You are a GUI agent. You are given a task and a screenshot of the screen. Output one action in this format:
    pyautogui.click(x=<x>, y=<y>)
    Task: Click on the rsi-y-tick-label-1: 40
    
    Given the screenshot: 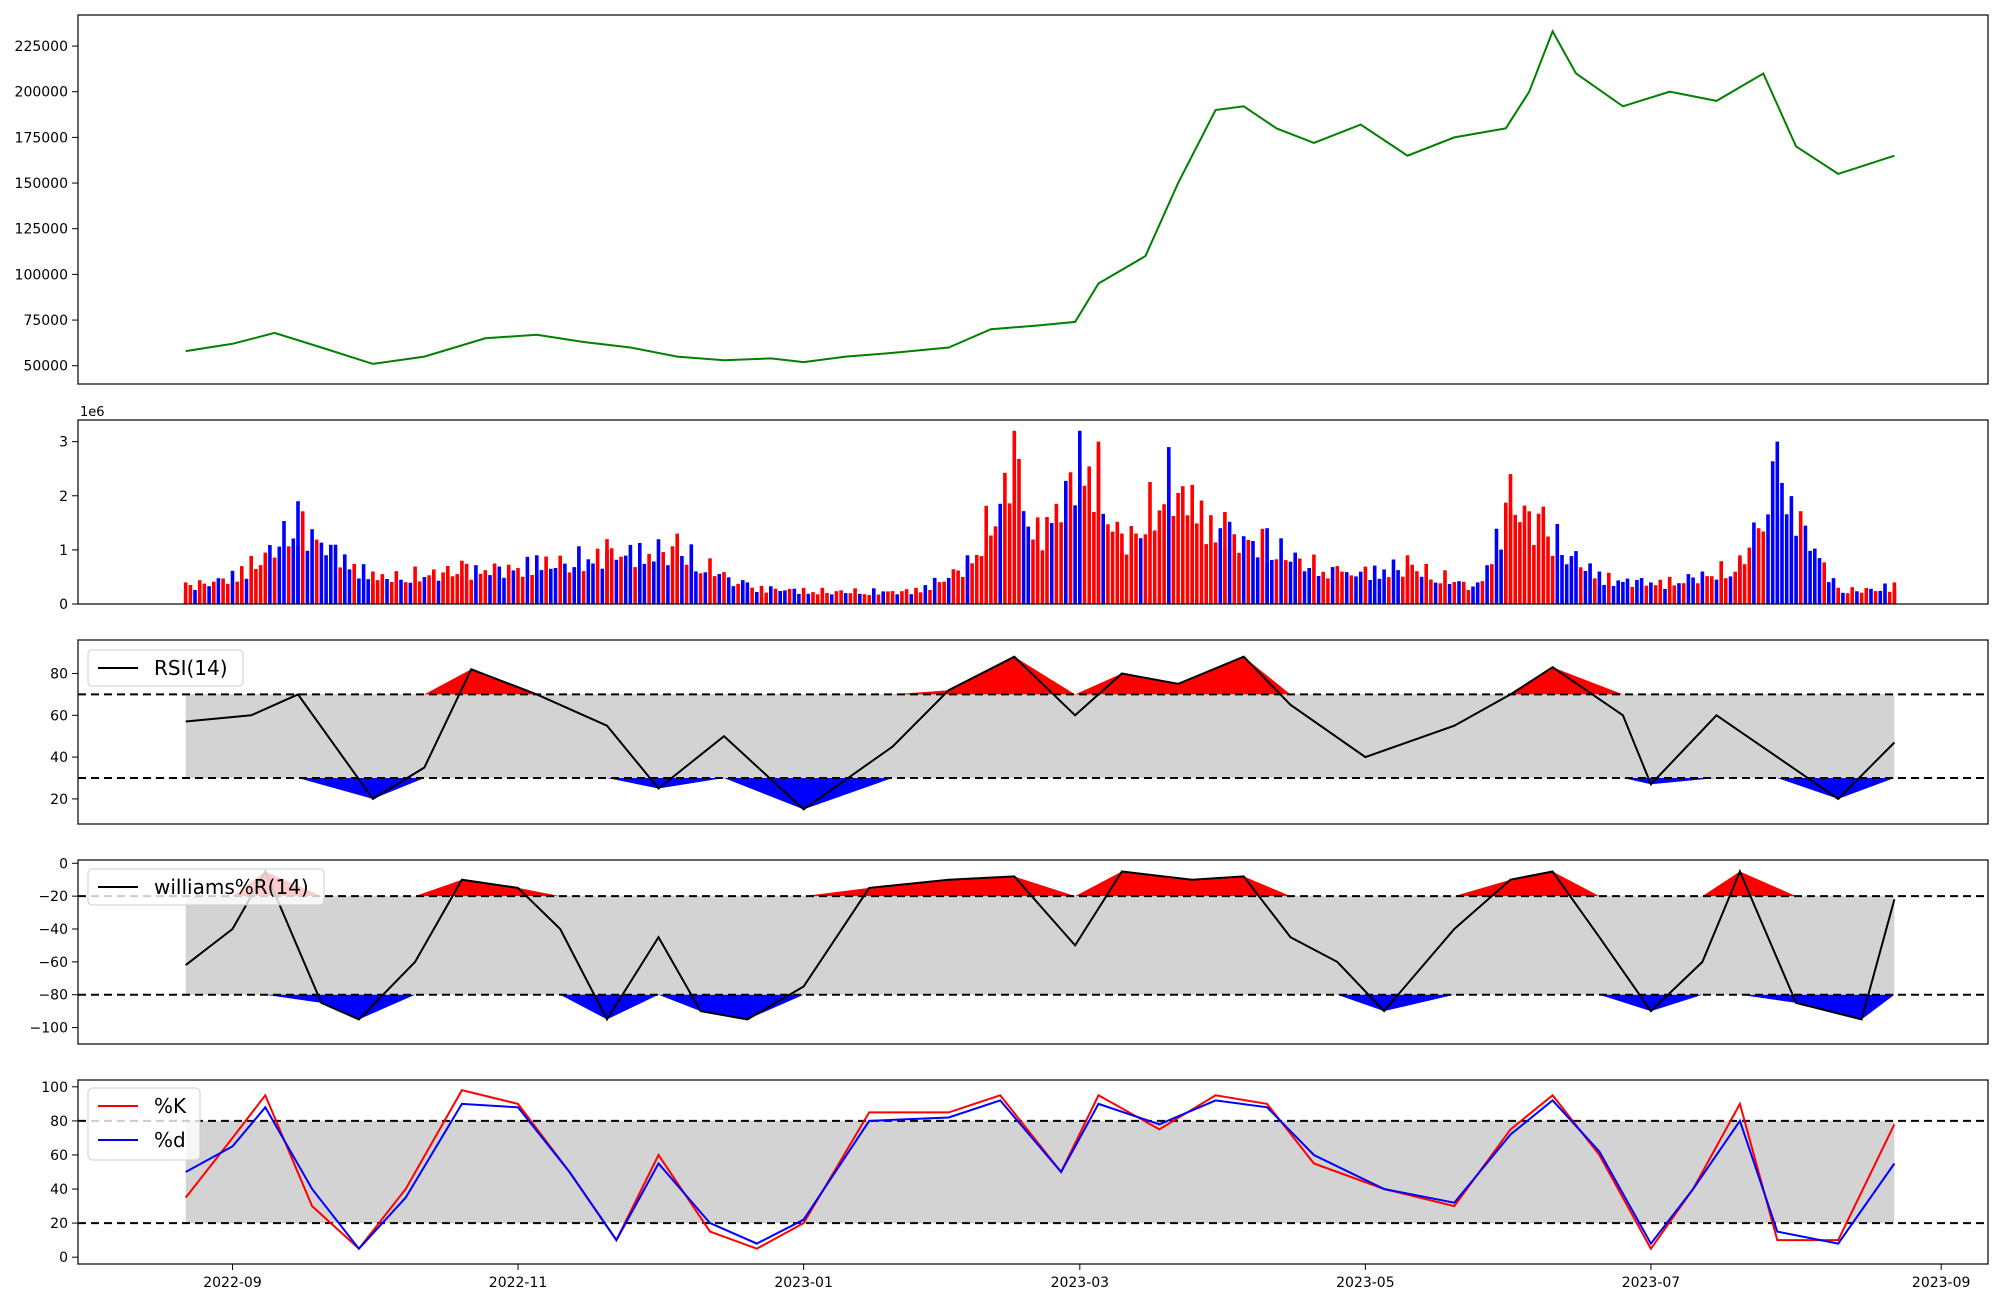 What is the action you would take?
    pyautogui.click(x=59, y=758)
    